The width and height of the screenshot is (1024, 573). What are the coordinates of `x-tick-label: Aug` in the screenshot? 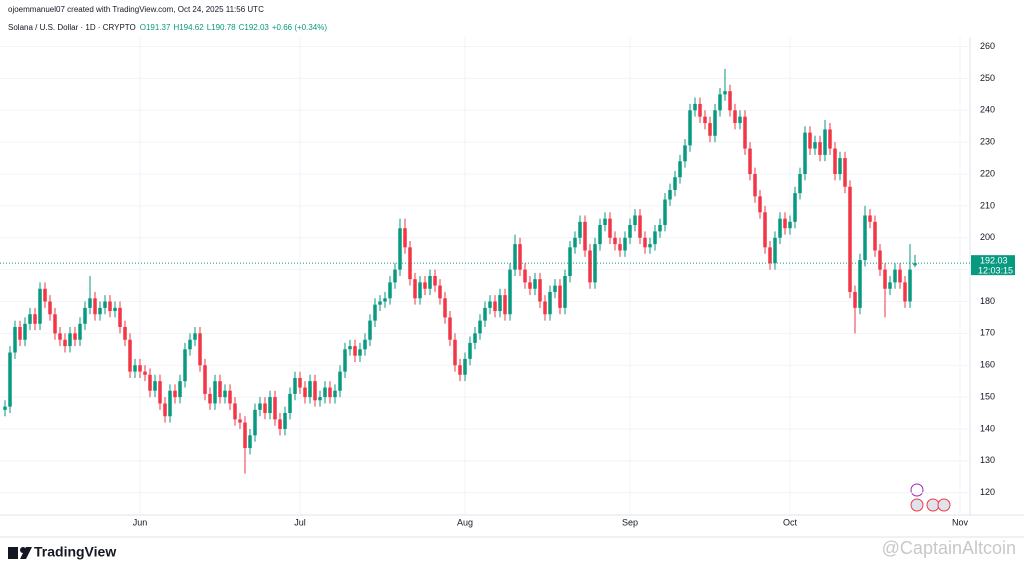 It's located at (465, 522).